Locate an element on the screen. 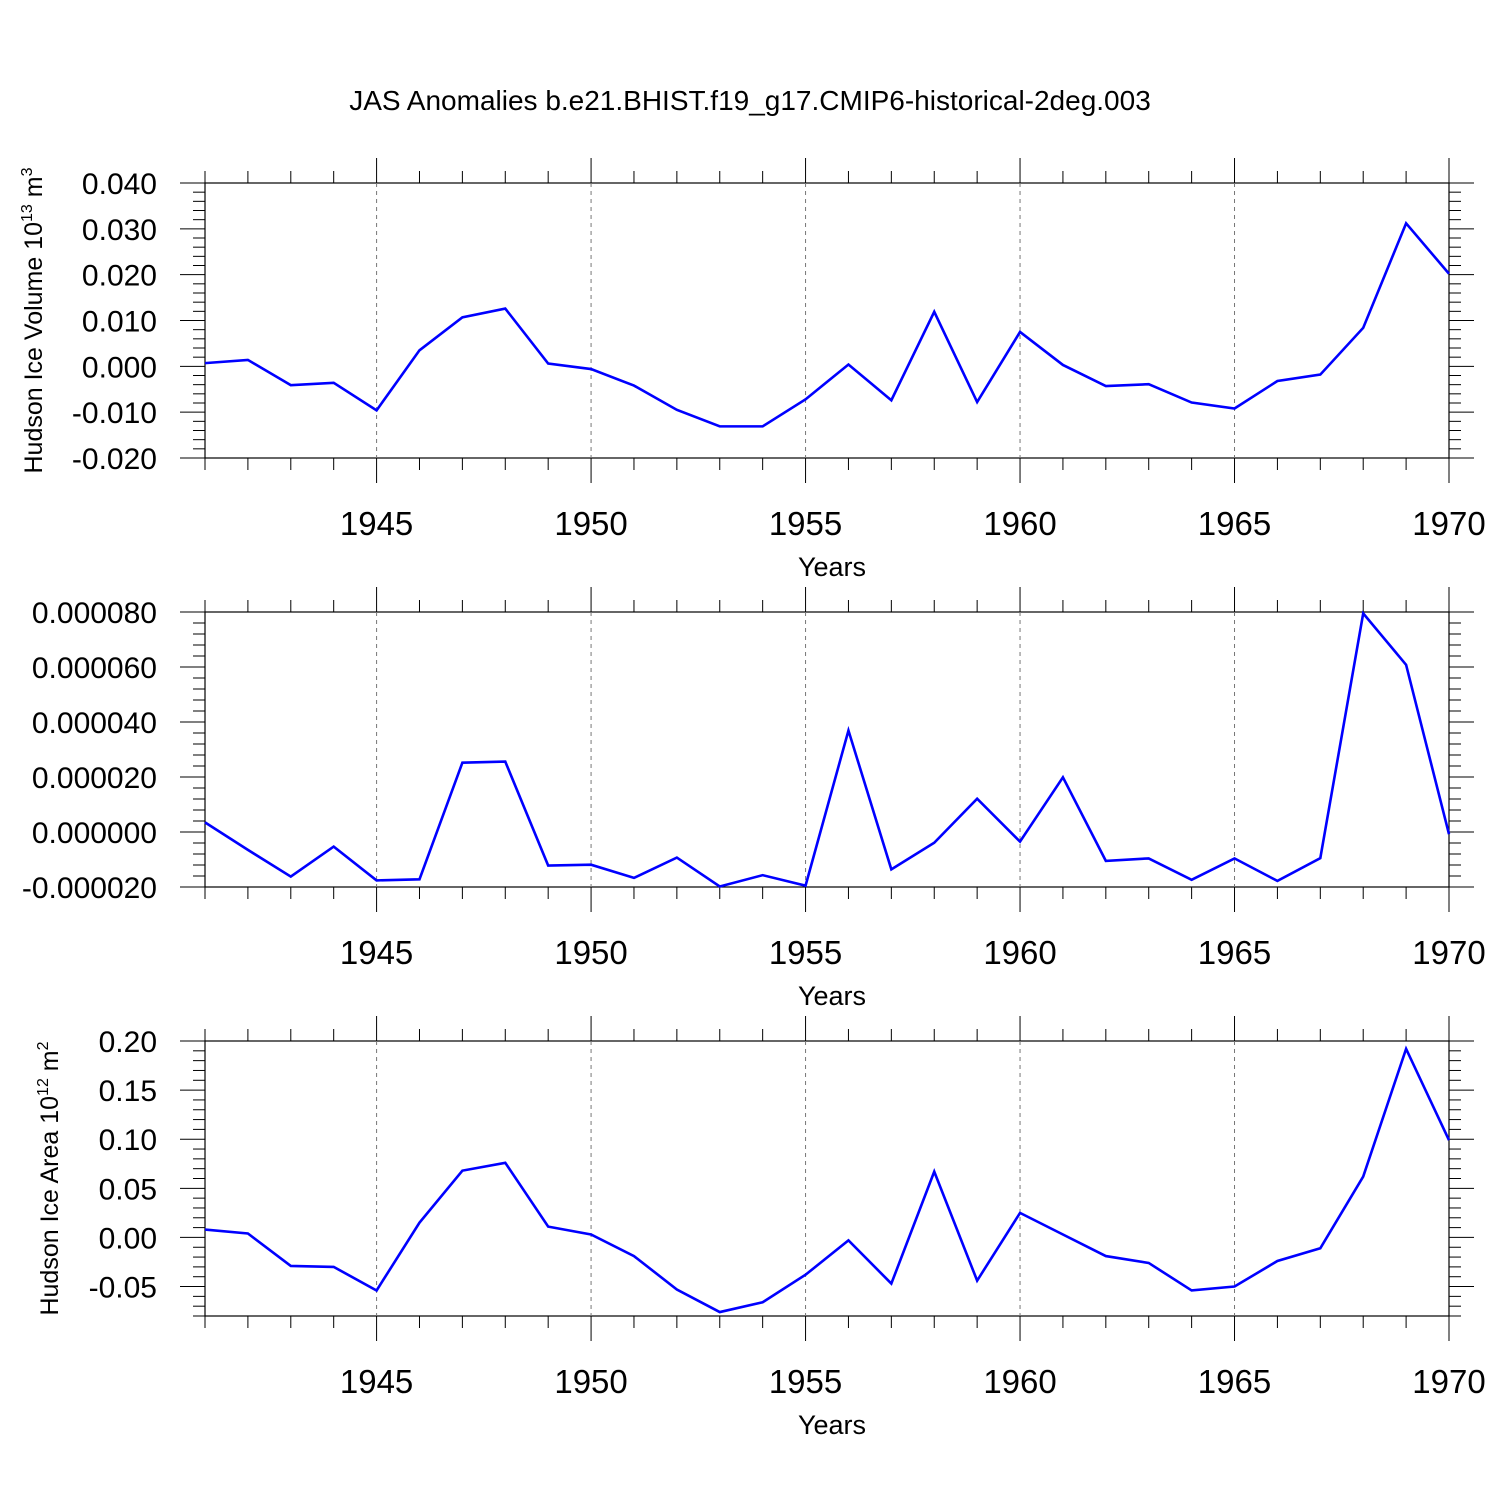 This screenshot has width=1500, height=1500. y-tick-label: 0.20 is located at coordinates (128, 1042).